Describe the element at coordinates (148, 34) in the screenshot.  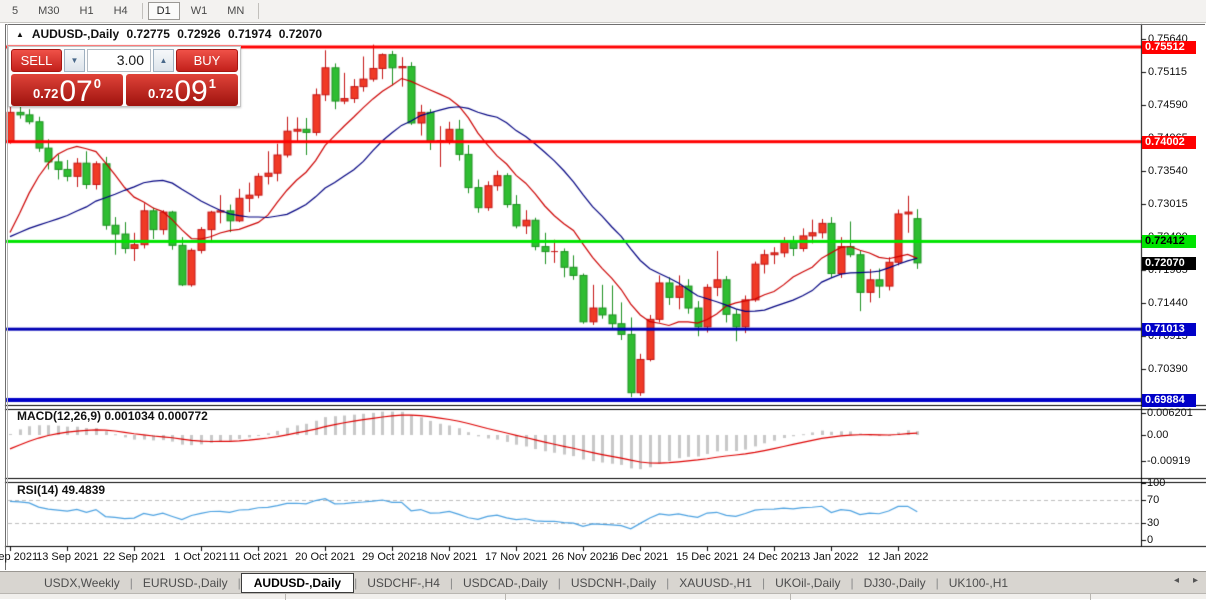
I see `ohlc-open: 0.72775` at that location.